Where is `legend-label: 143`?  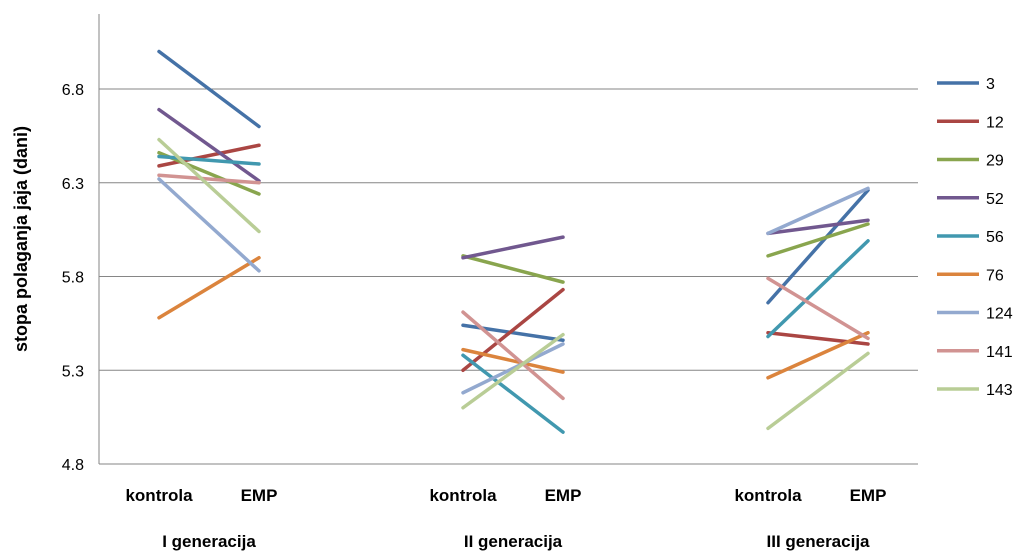 legend-label: 143 is located at coordinates (999, 390).